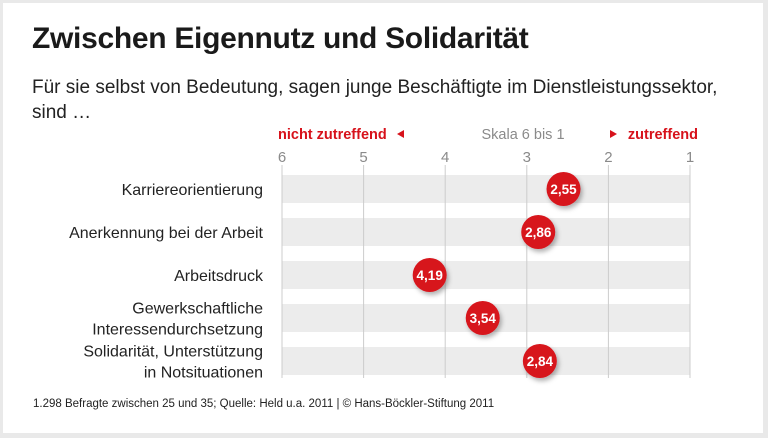 The image size is (768, 438). What do you see at coordinates (613, 134) in the screenshot?
I see `right-arrow-icon` at bounding box center [613, 134].